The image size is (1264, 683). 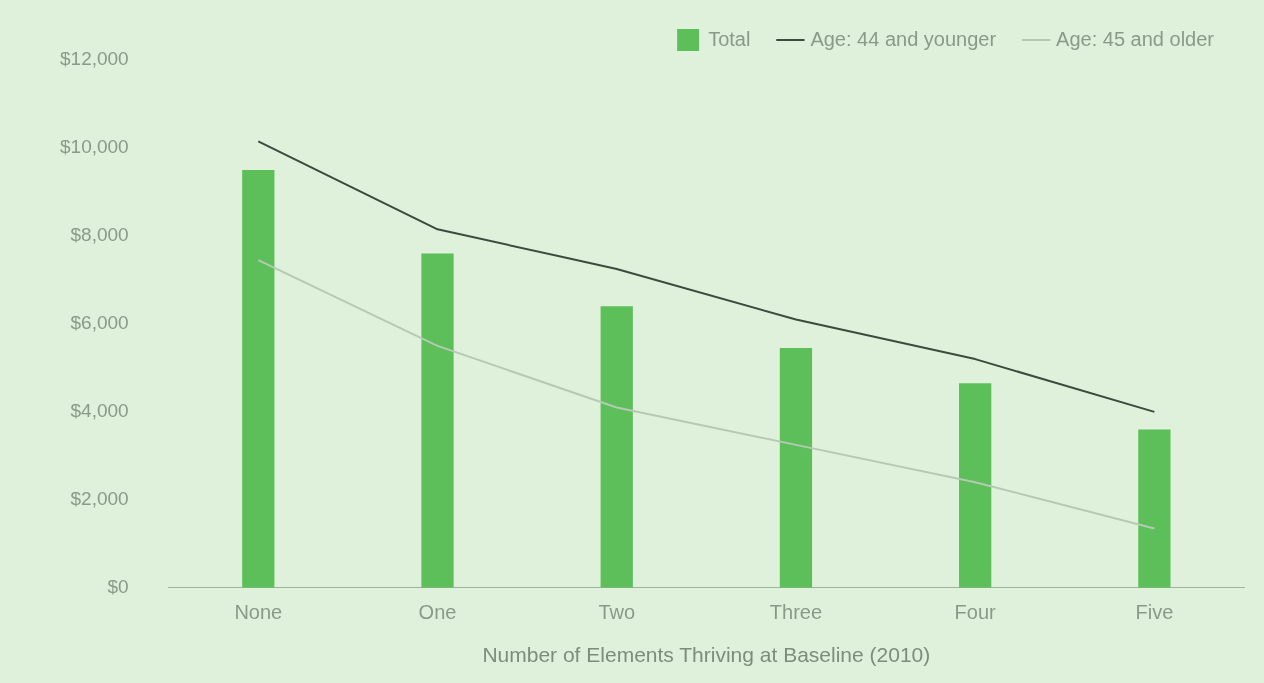 I want to click on x-tick-label: Four, so click(x=975, y=612).